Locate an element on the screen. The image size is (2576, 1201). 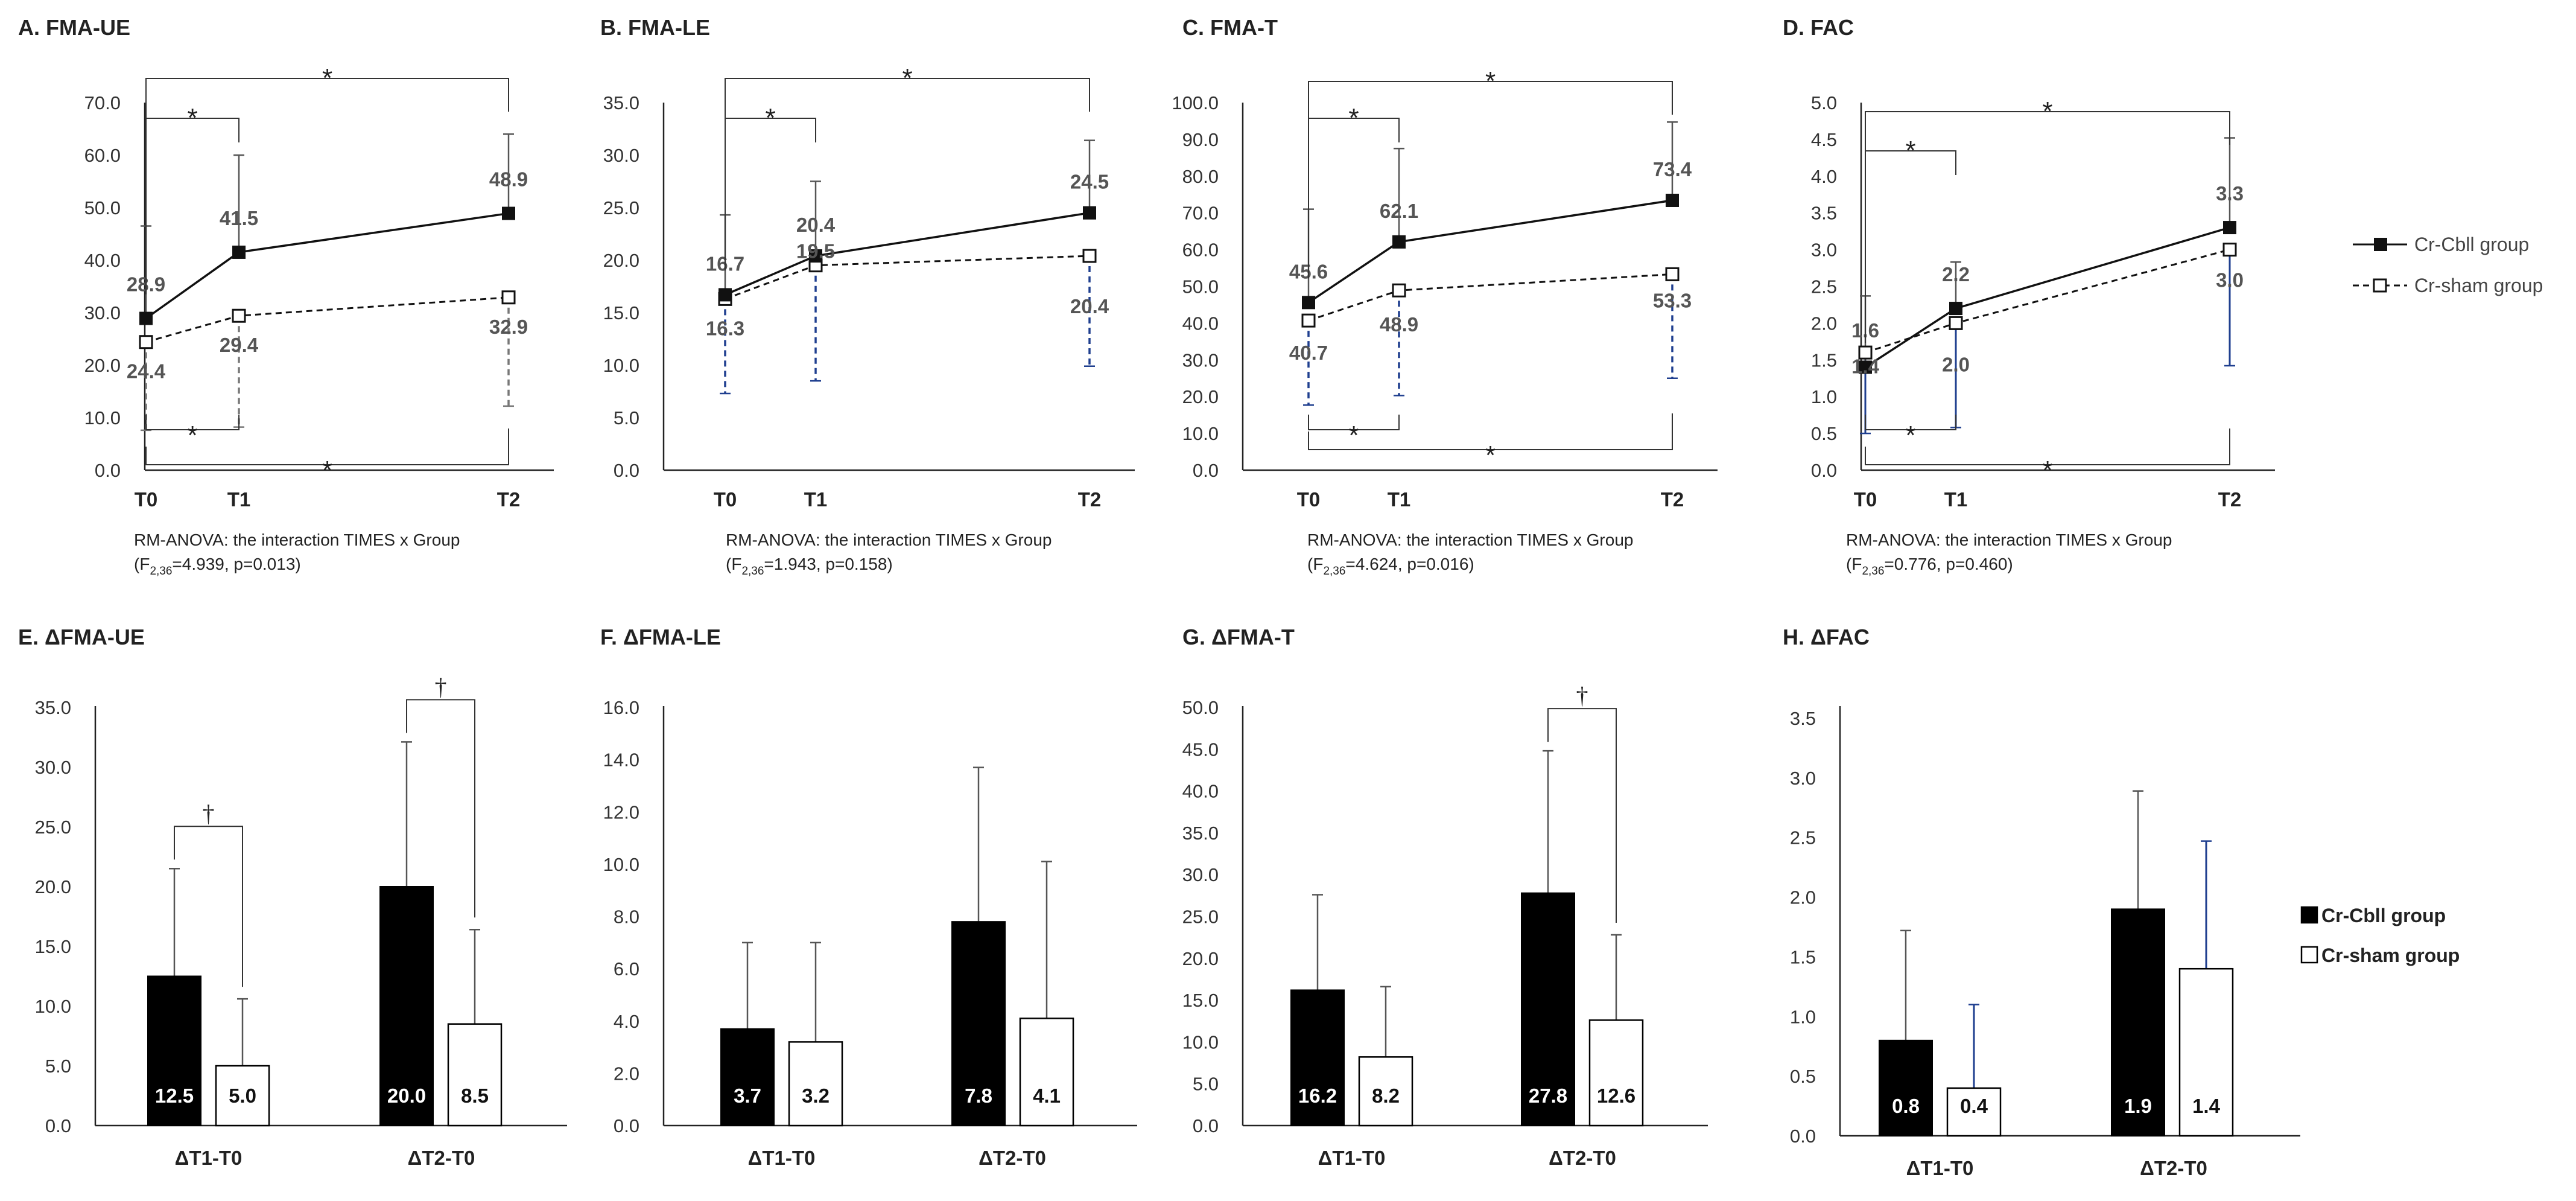
y-tick-label: 12.0 is located at coordinates (621, 812).